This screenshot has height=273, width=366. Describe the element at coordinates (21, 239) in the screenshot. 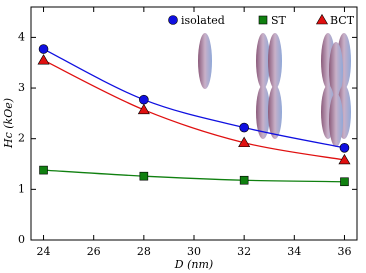

I see `y-tick-label: 0` at that location.